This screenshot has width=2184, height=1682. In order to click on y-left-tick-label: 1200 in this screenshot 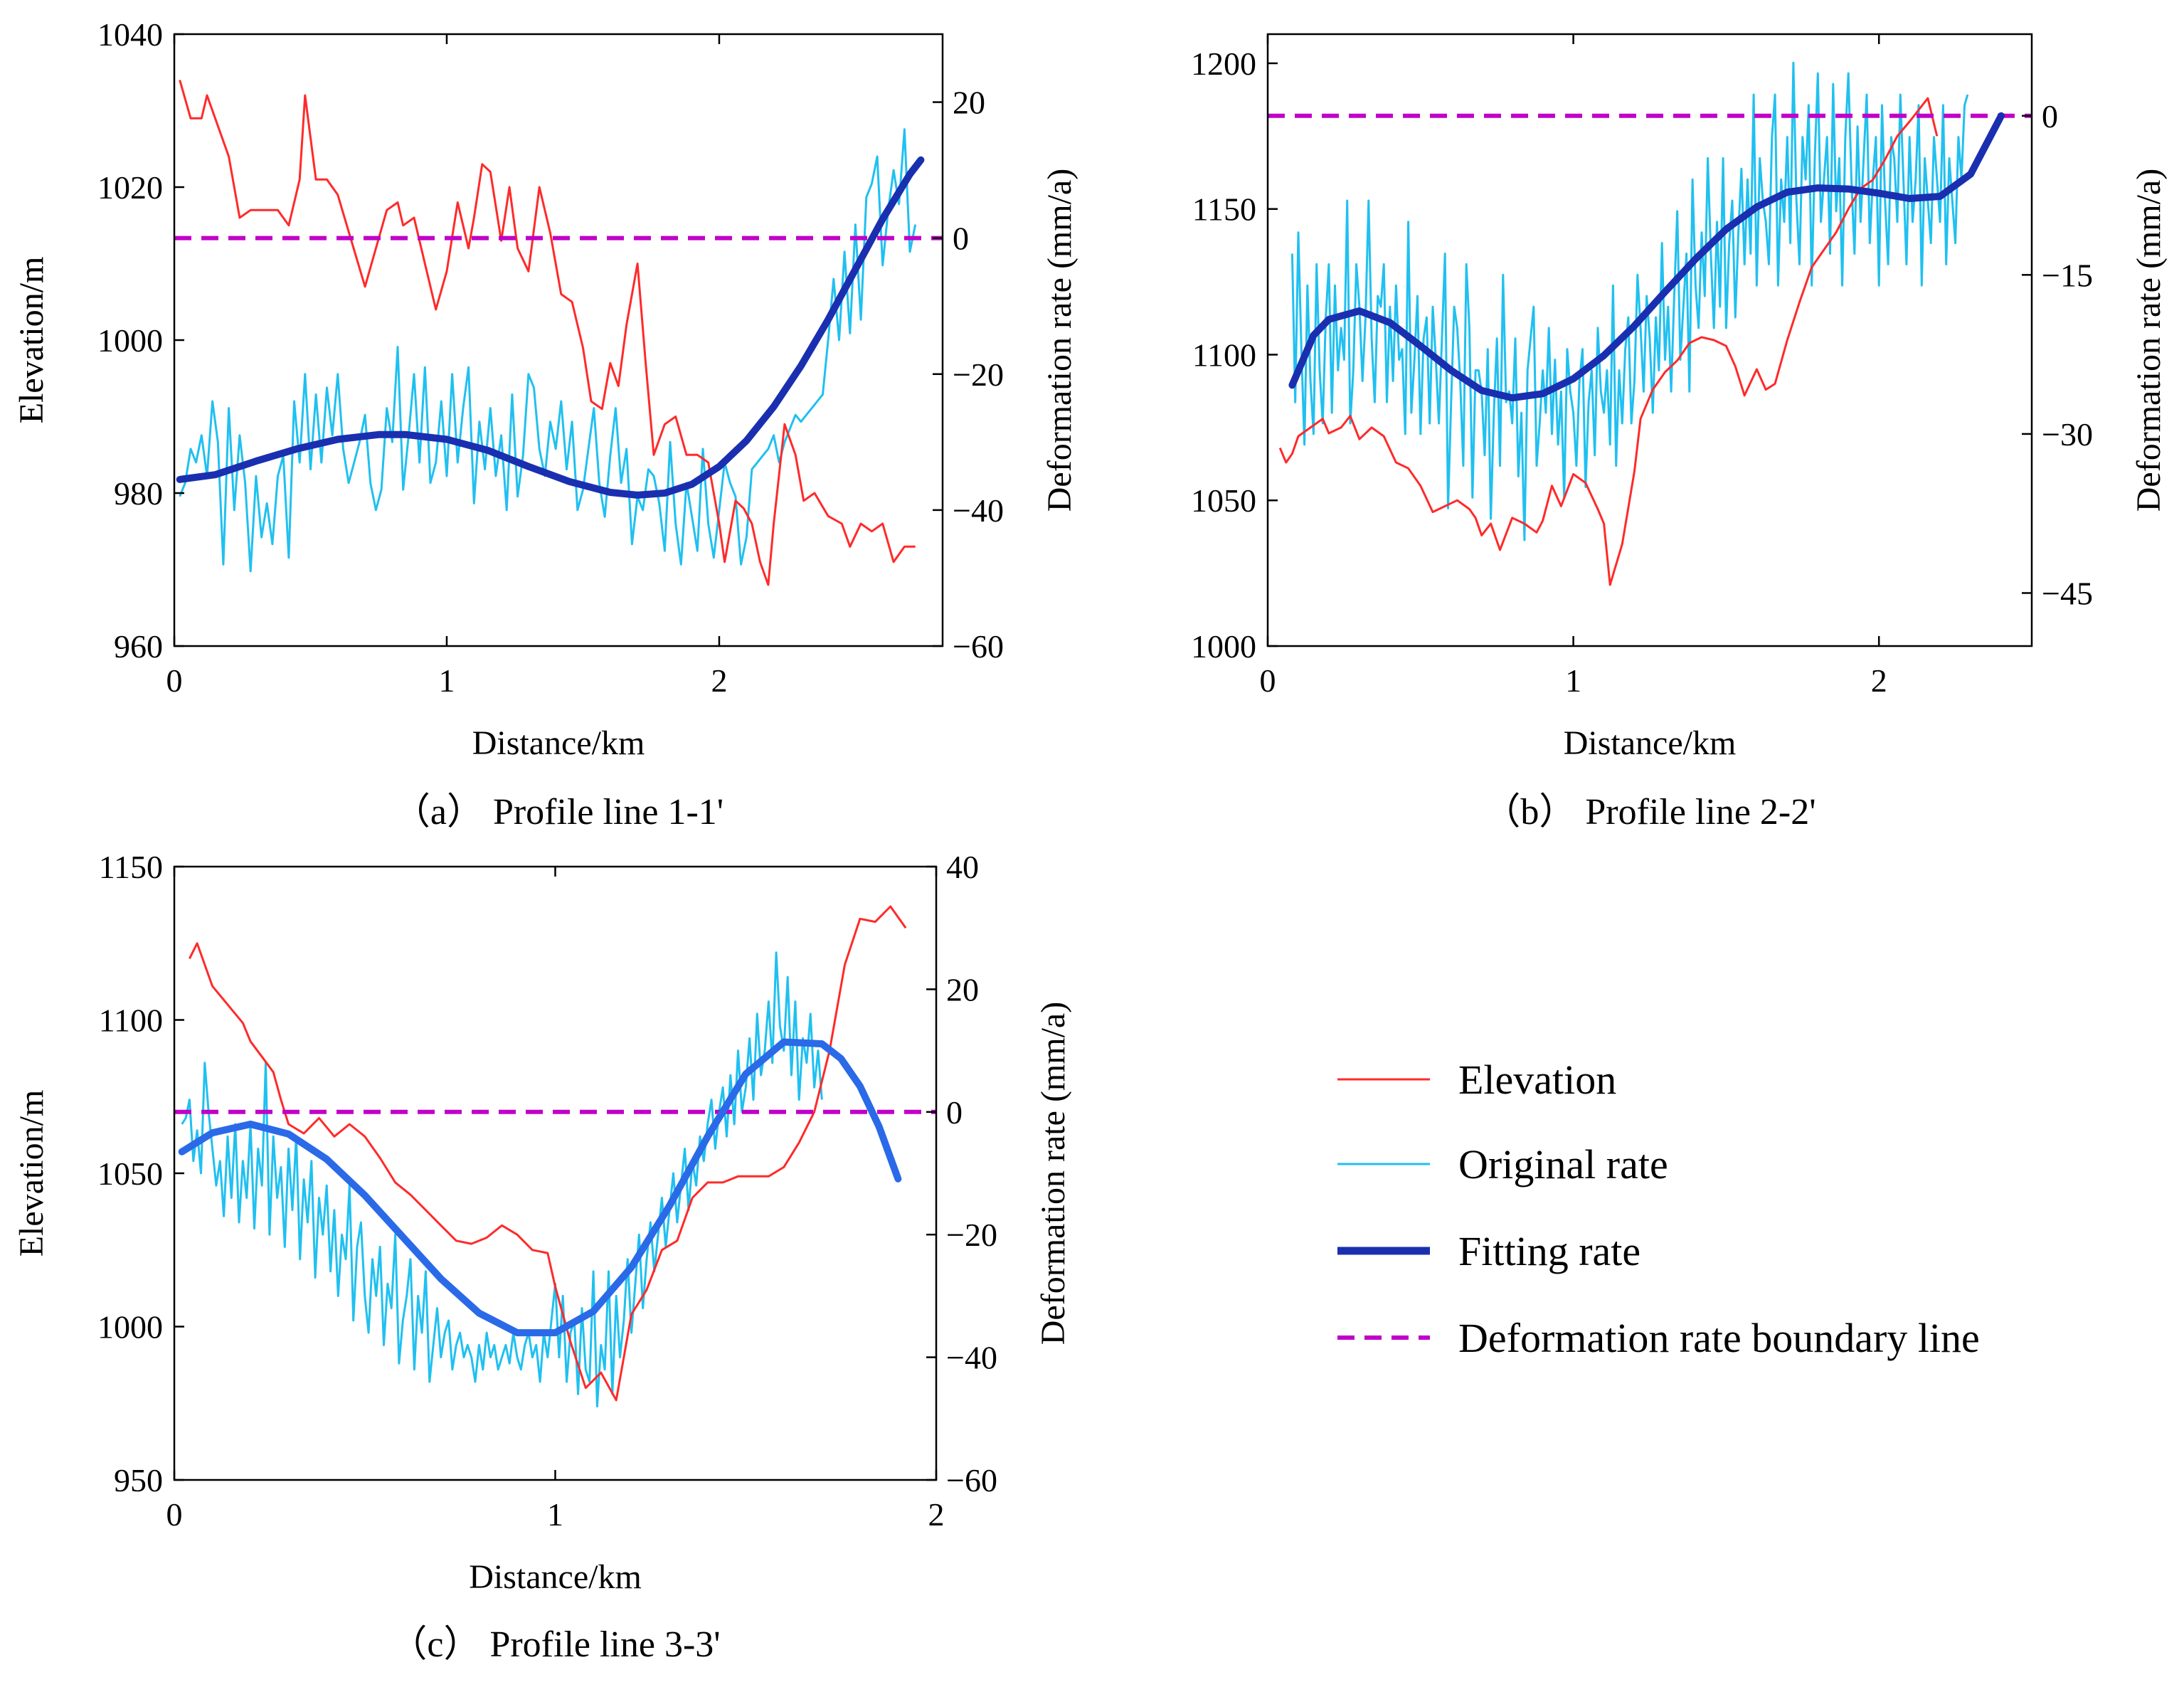, I will do `click(1223, 64)`.